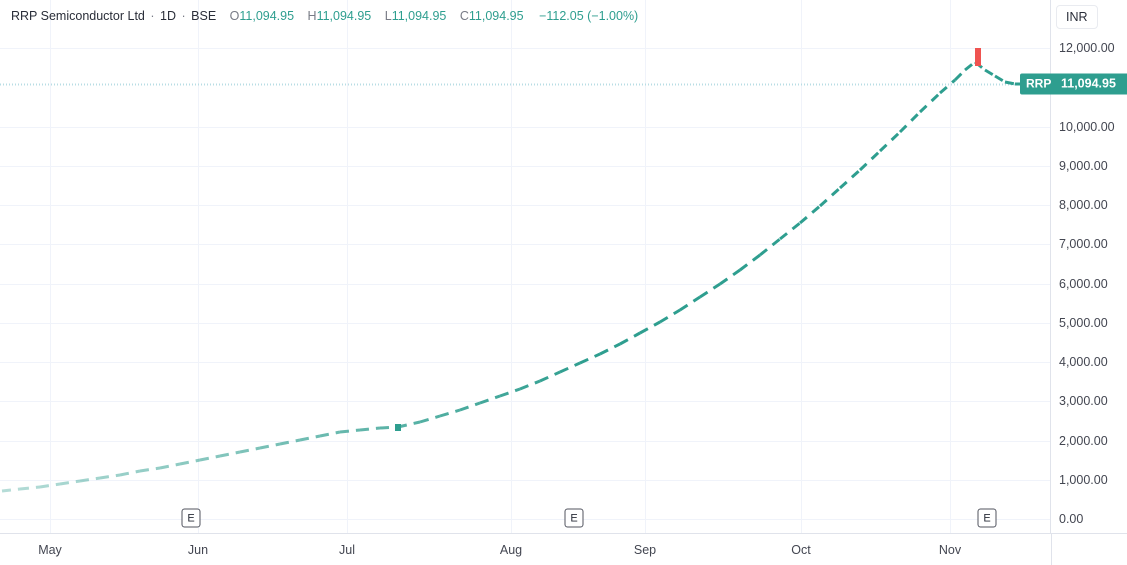  Describe the element at coordinates (78, 16) in the screenshot. I see `symbol-name: RRP Semiconductor Ltd` at that location.